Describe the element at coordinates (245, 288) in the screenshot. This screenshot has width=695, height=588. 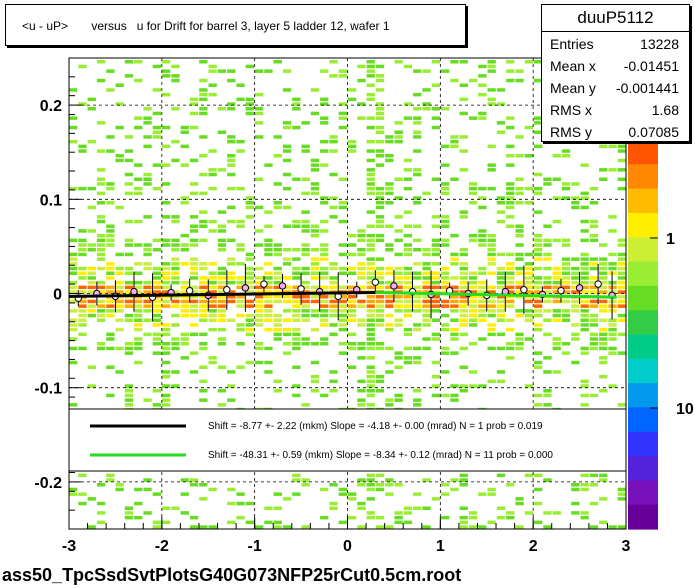
I see `profile-point` at that location.